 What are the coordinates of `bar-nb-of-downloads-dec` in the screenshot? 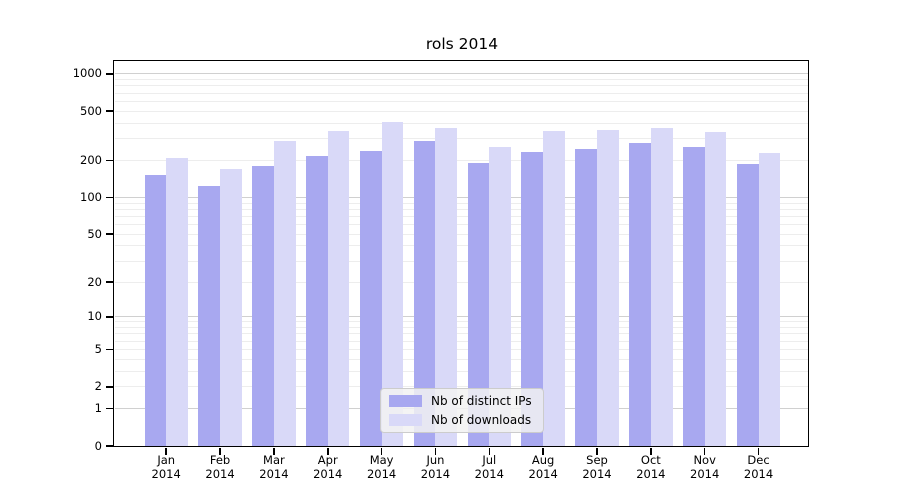 It's located at (769, 299).